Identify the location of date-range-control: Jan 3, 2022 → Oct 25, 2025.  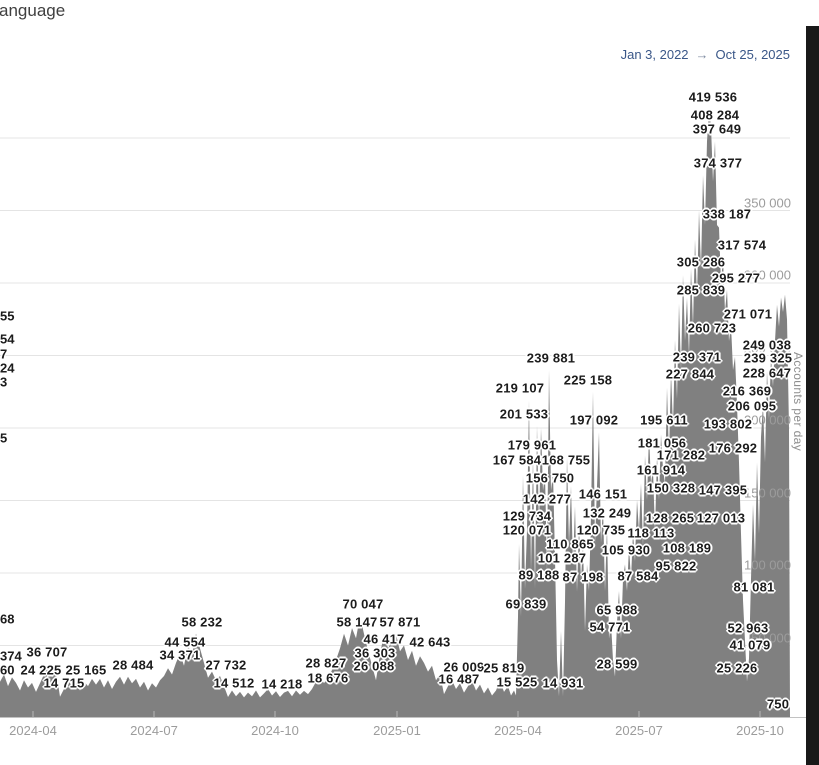
(705, 54).